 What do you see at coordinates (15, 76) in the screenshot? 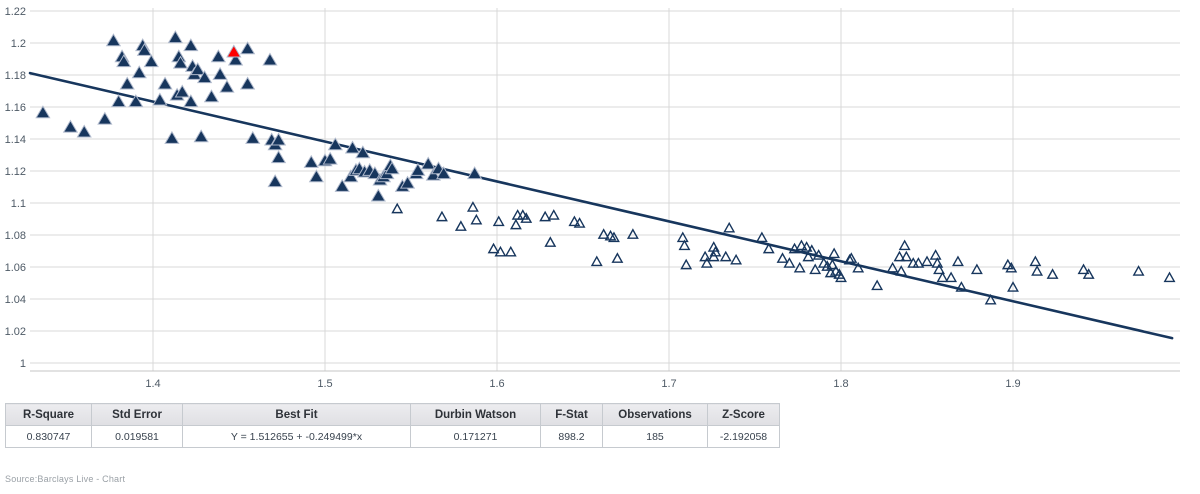
I see `y-tick-label: 1.18` at bounding box center [15, 76].